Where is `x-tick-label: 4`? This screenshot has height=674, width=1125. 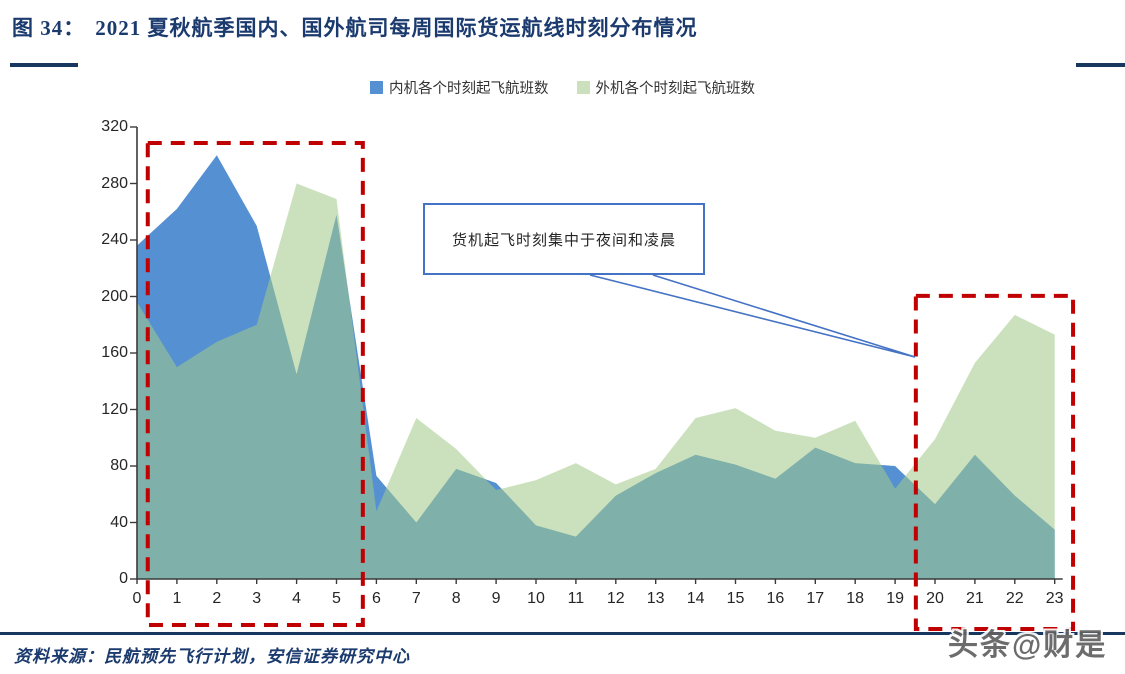 x-tick-label: 4 is located at coordinates (297, 598).